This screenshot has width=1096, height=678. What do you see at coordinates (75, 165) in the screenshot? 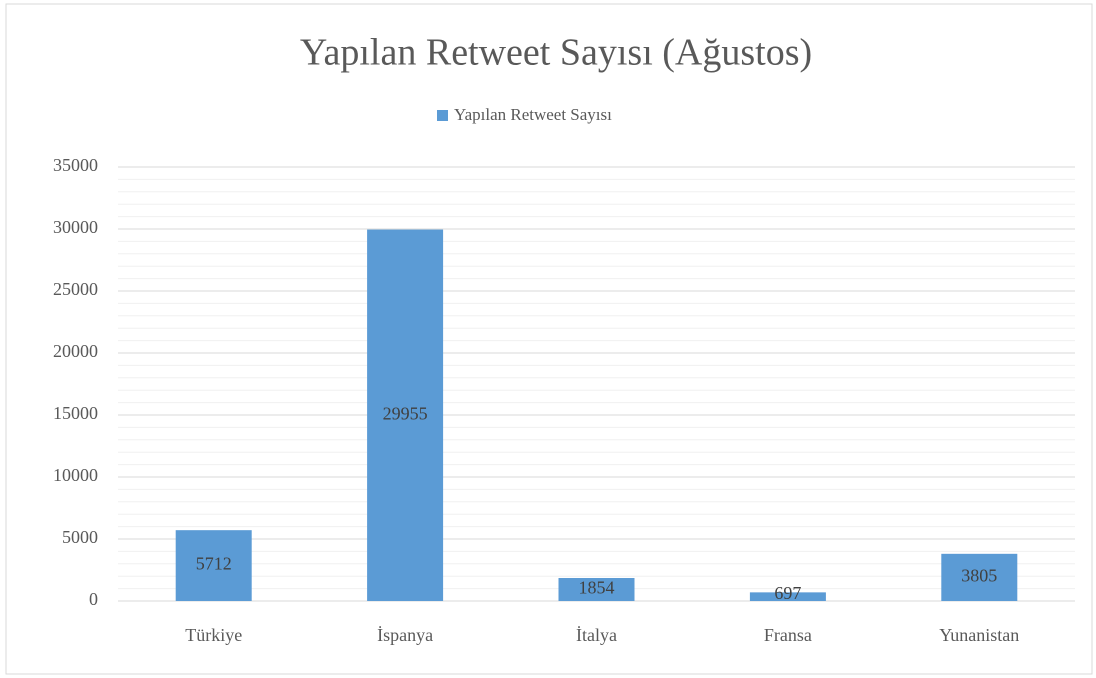
I see `y-tick-label: 35000` at bounding box center [75, 165].